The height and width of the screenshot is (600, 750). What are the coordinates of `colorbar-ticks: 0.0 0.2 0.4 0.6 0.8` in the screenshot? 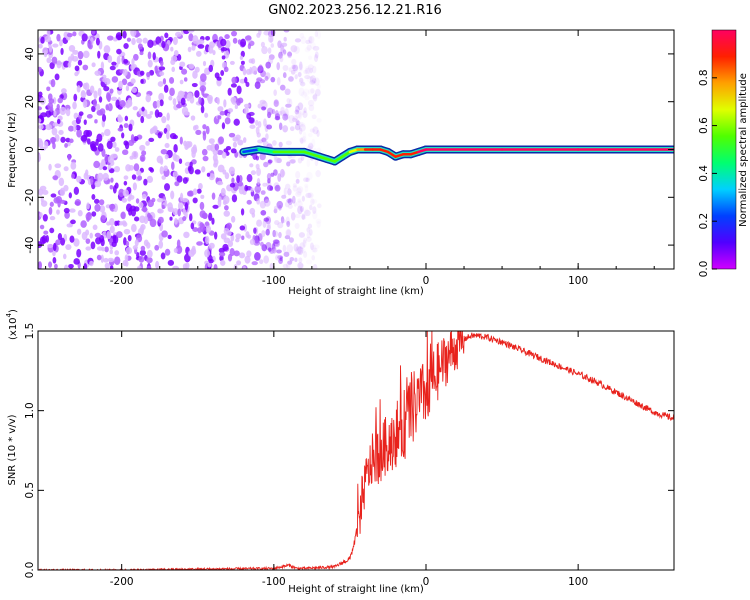 It's located at (707, 173).